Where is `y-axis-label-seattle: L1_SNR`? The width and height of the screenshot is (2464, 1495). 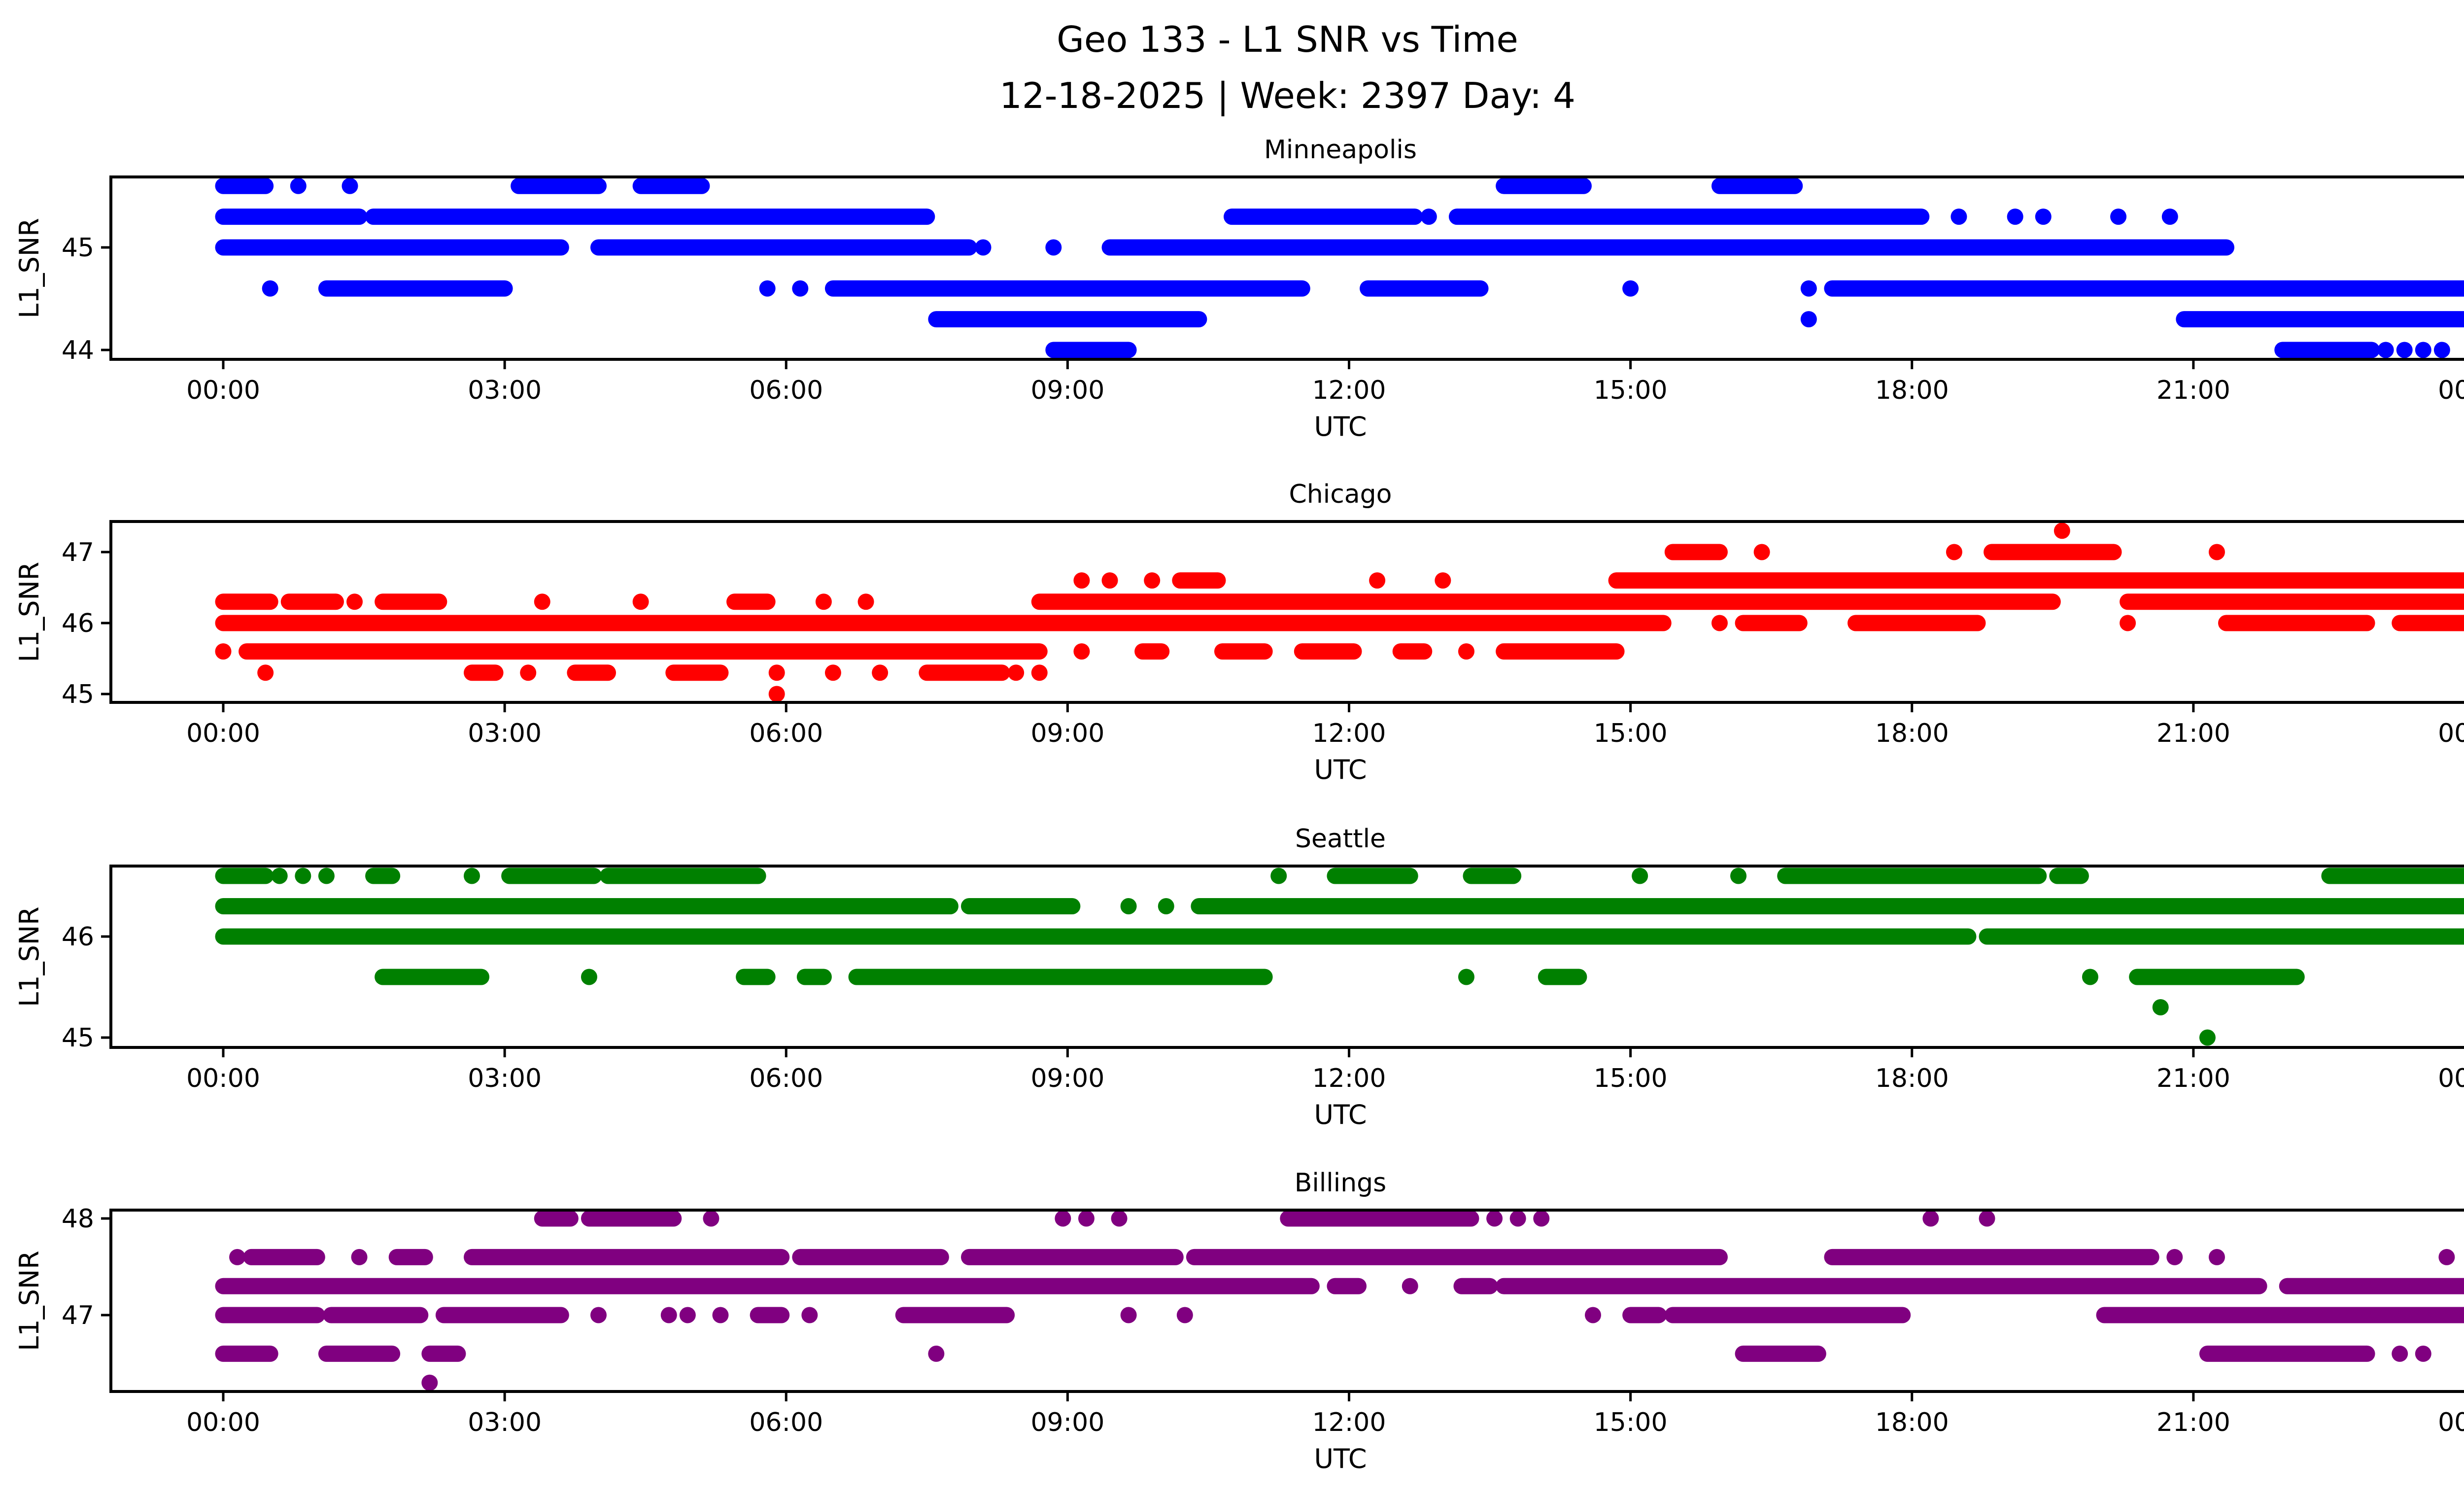 y-axis-label-seattle: L1_SNR is located at coordinates (29, 956).